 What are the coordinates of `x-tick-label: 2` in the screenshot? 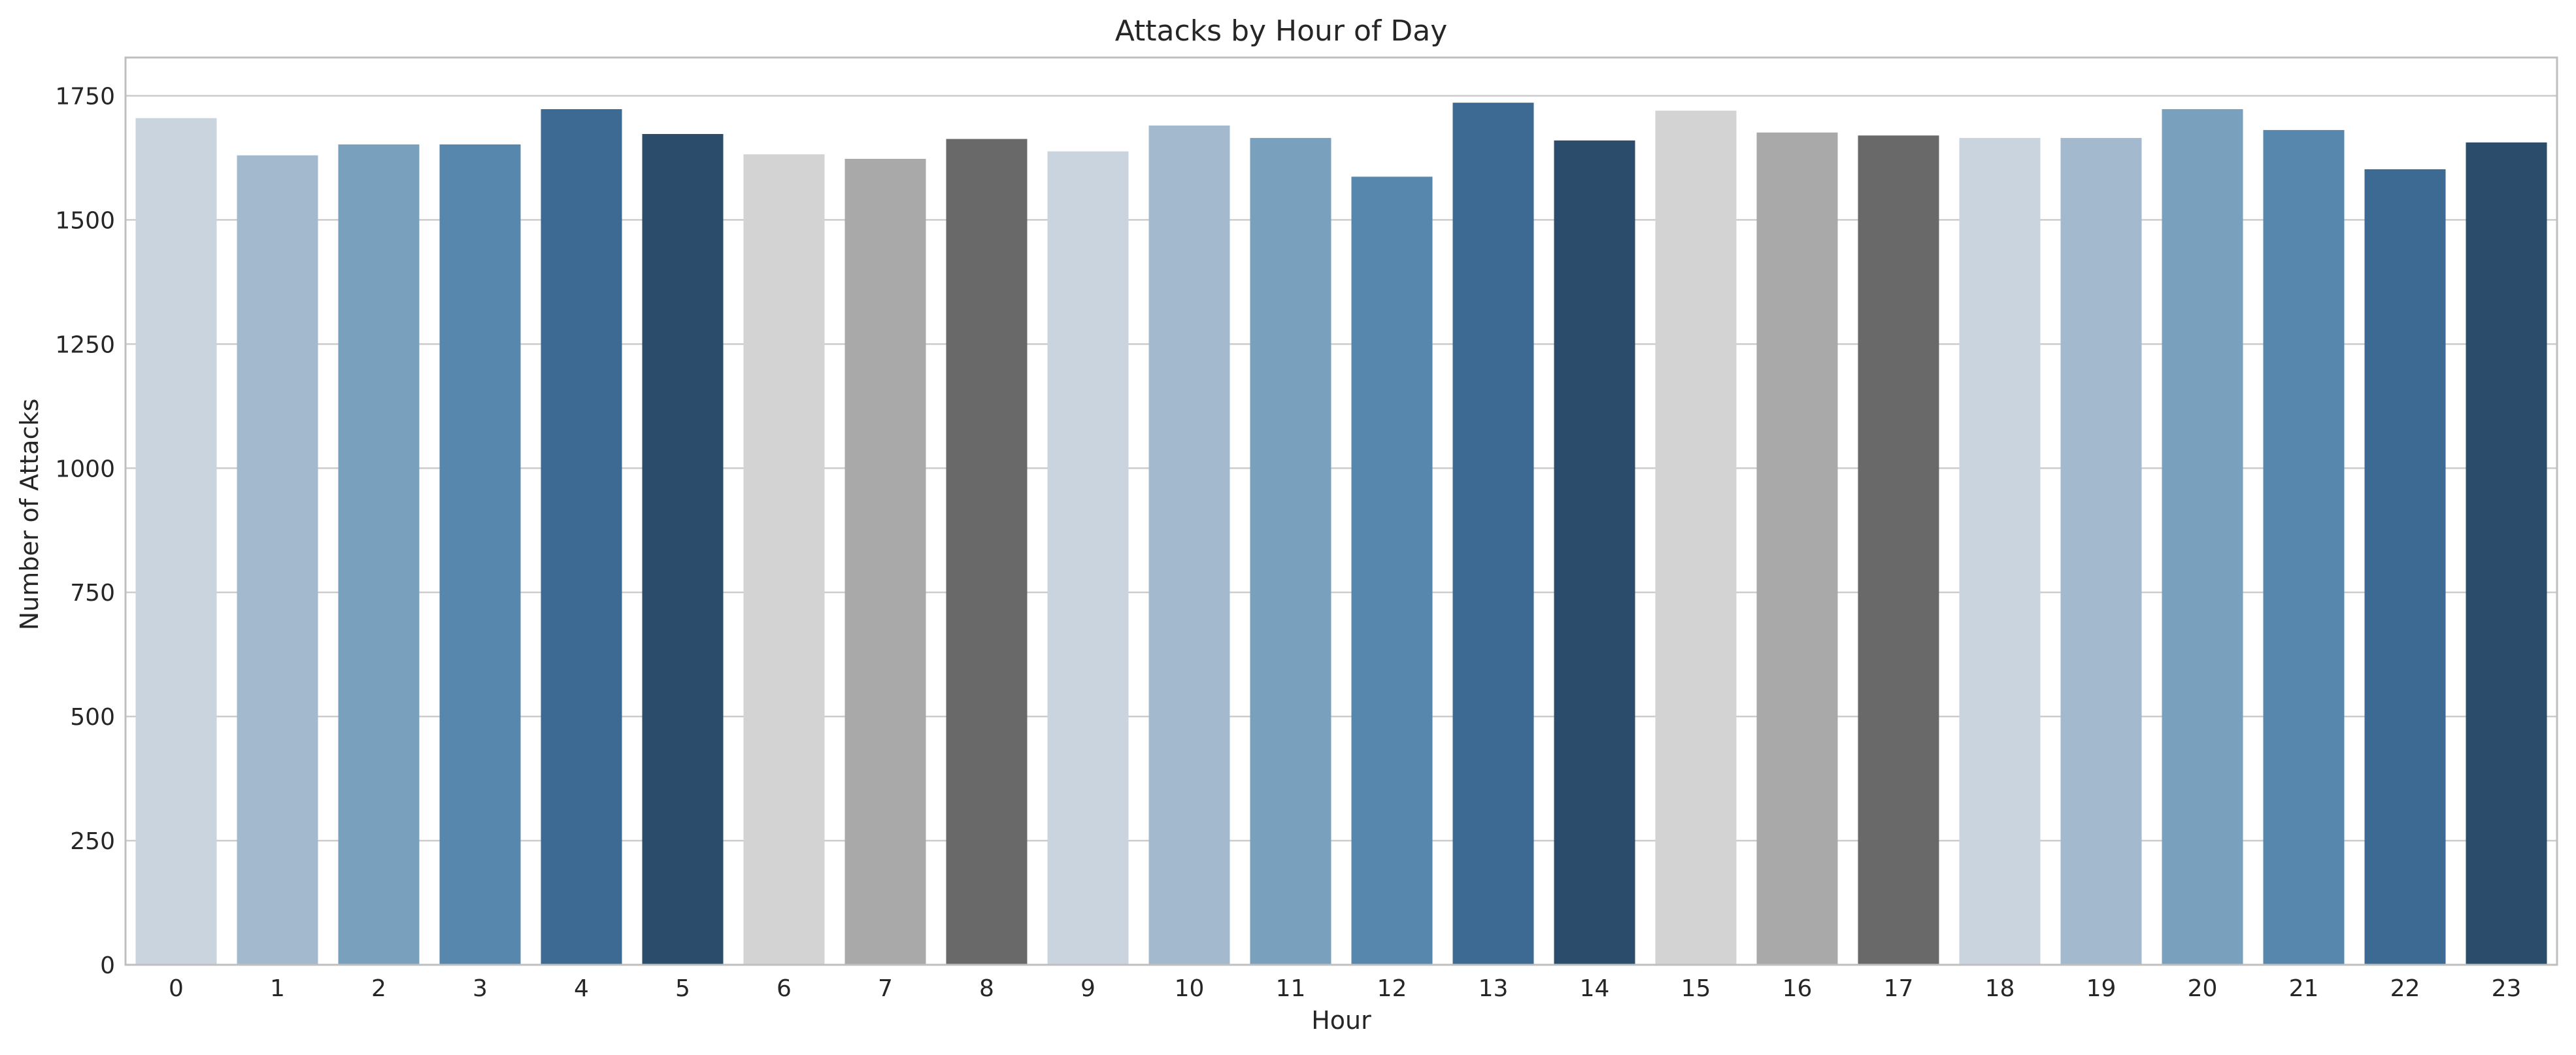 It's located at (379, 988).